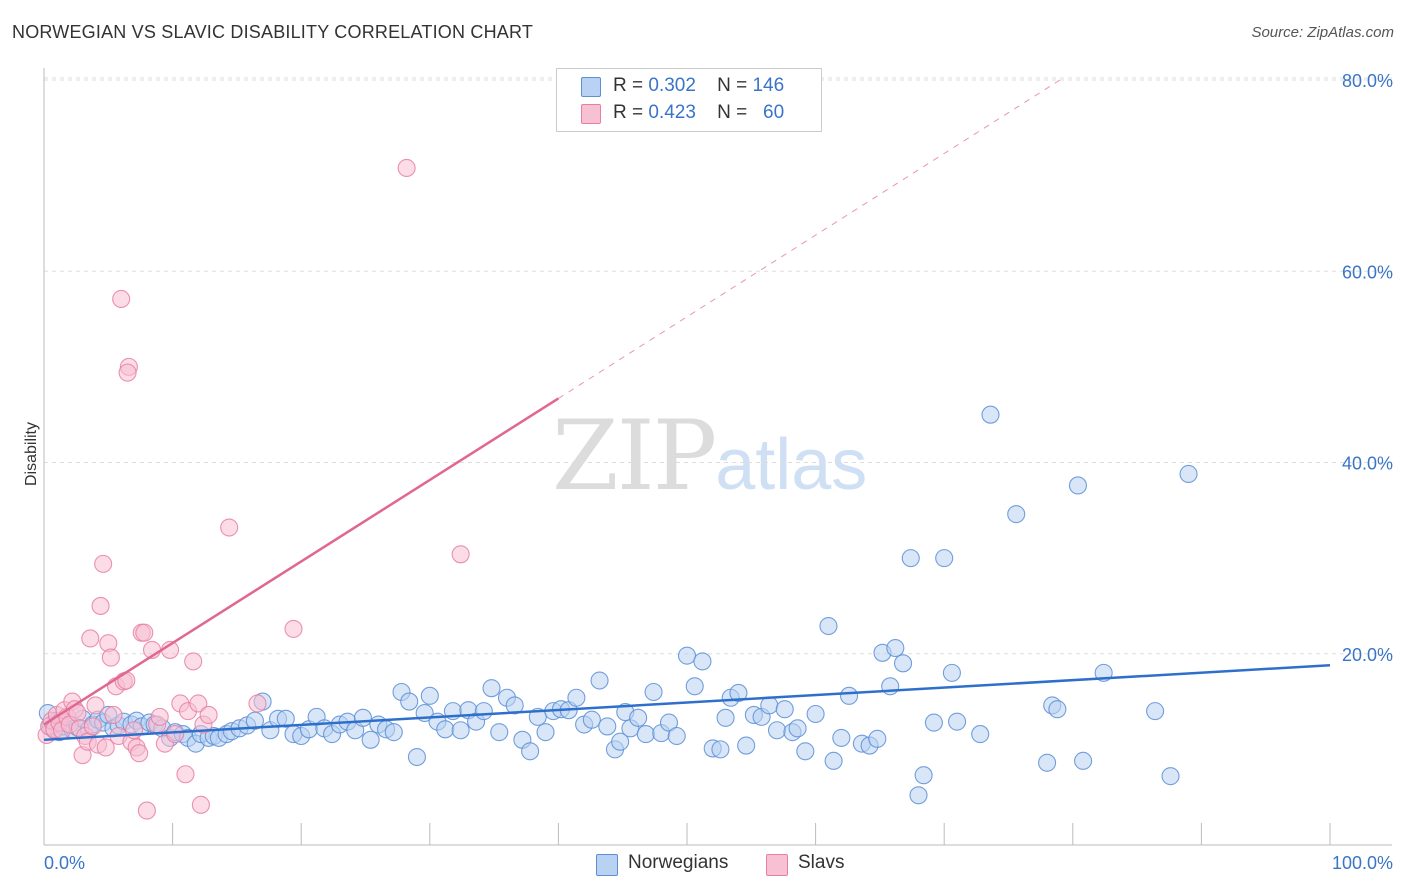 This screenshot has height=892, width=1406. I want to click on slavs-swatch, so click(591, 114).